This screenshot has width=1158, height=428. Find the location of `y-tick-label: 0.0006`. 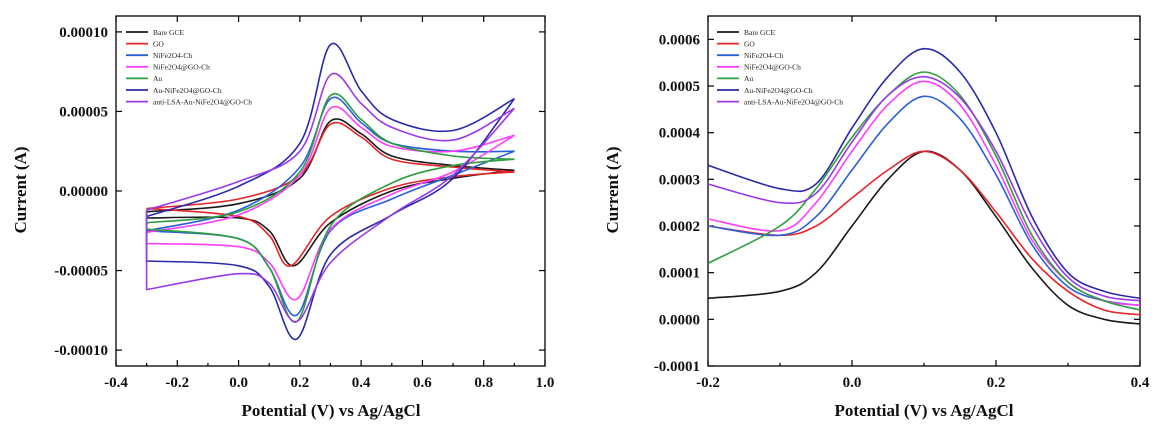

y-tick-label: 0.0006 is located at coordinates (680, 40).